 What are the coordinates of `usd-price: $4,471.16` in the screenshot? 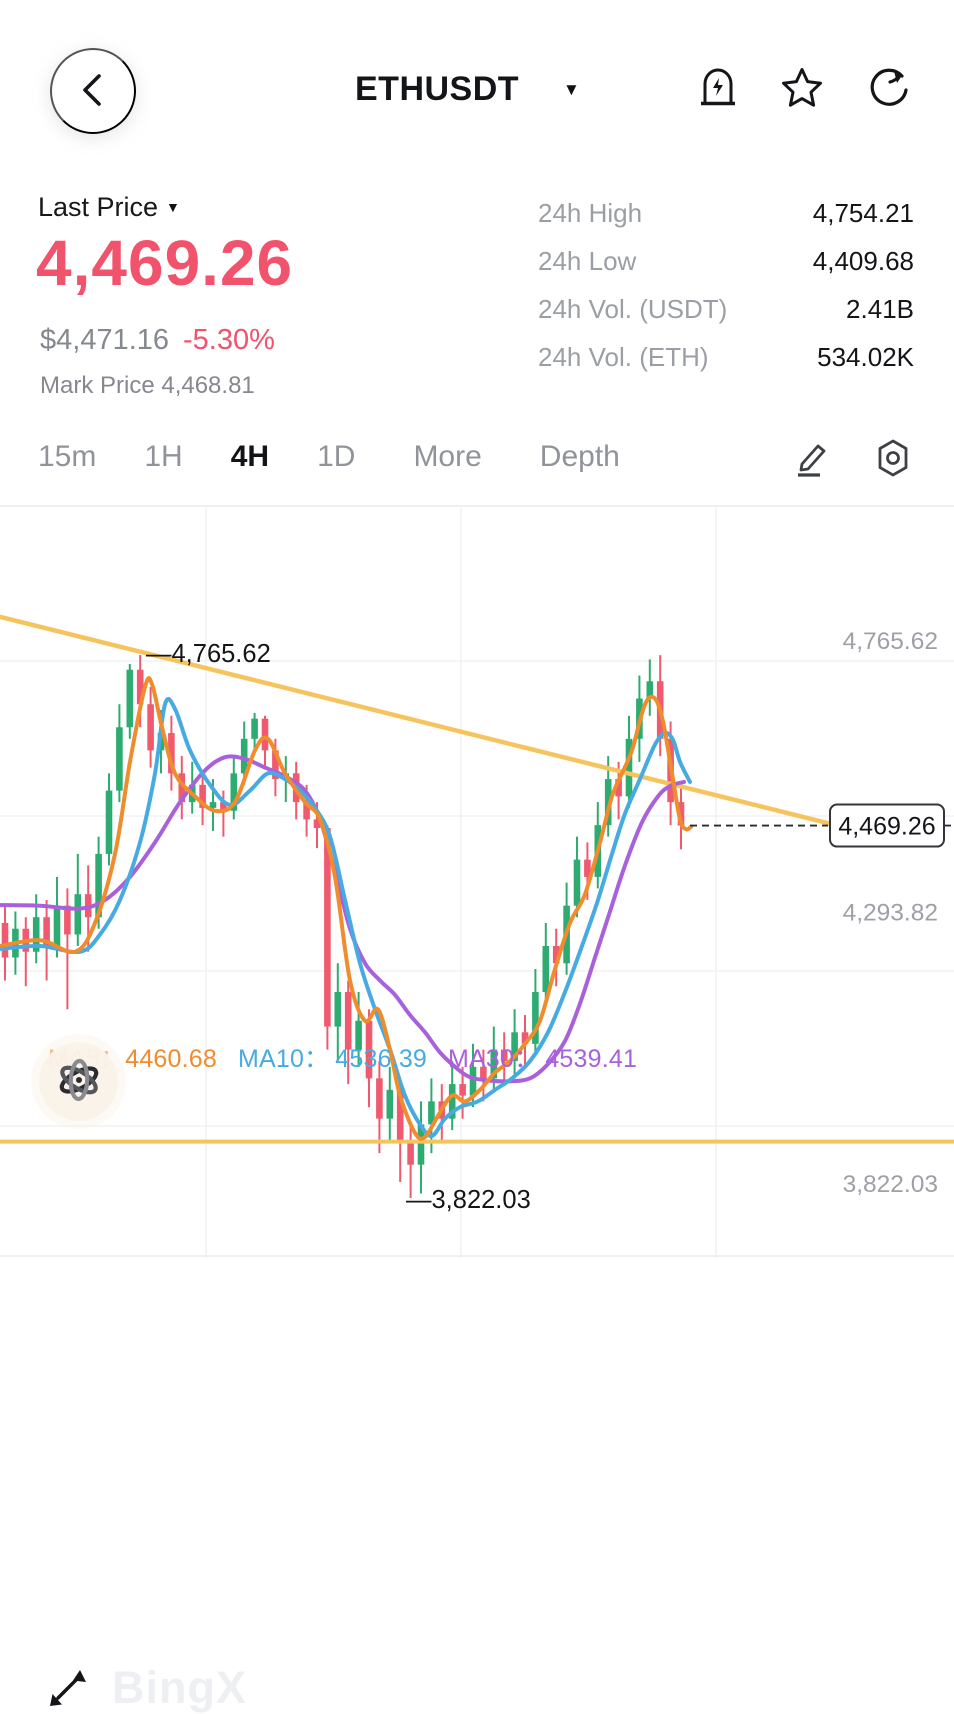 It's located at (105, 340).